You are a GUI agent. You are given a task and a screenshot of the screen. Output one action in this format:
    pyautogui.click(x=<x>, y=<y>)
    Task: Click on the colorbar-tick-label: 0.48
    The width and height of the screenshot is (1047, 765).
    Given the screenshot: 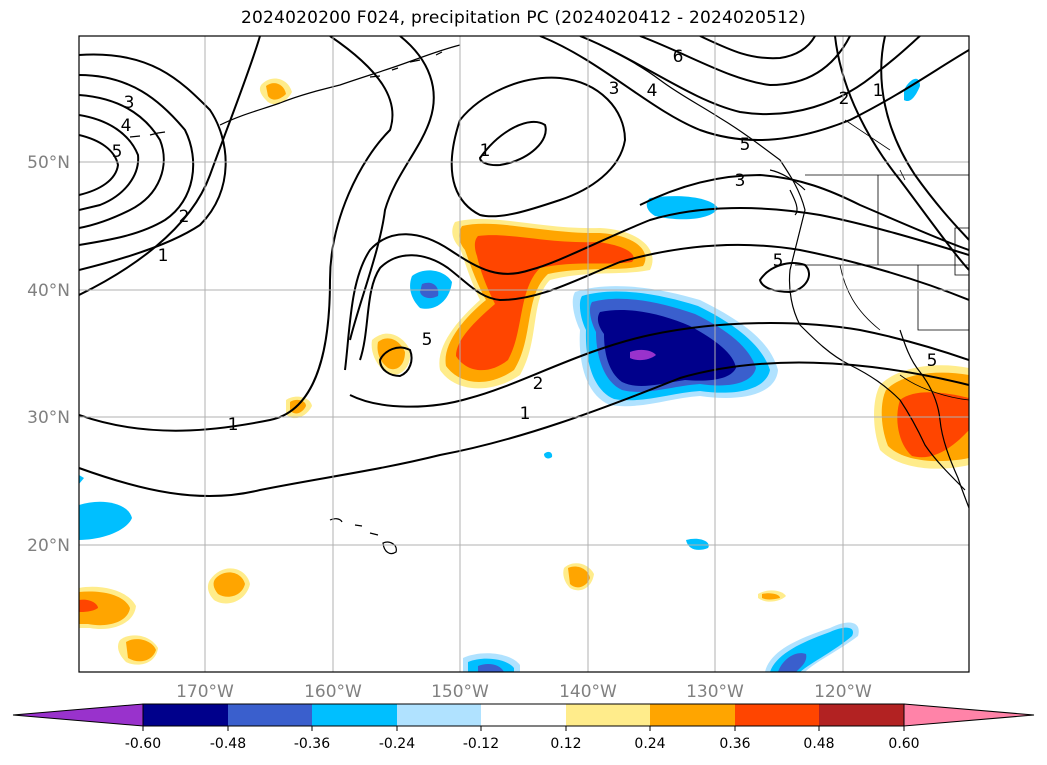 What is the action you would take?
    pyautogui.click(x=818, y=744)
    